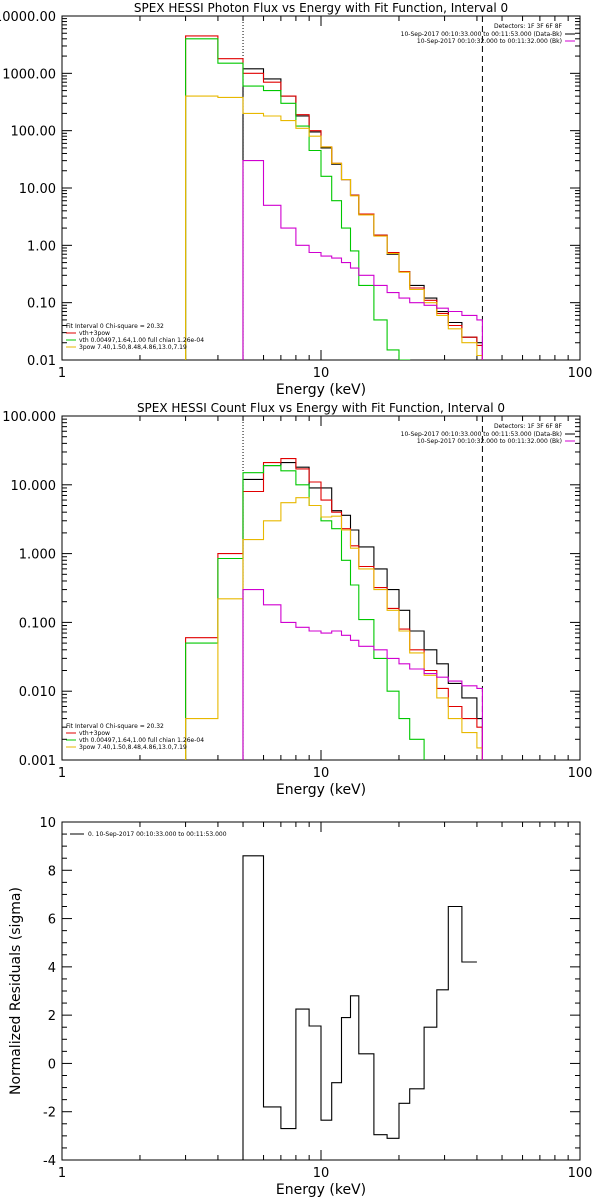 The image size is (600, 1204). I want to click on y-tick-label: 0, so click(52, 1064).